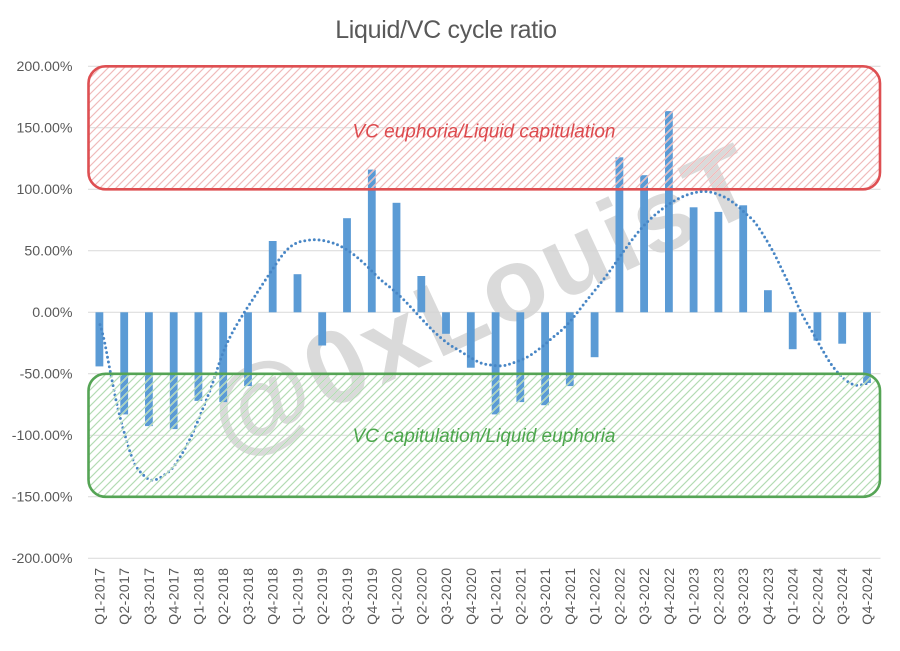  Describe the element at coordinates (793, 596) in the screenshot. I see `svg-text: Q1-2024` at that location.